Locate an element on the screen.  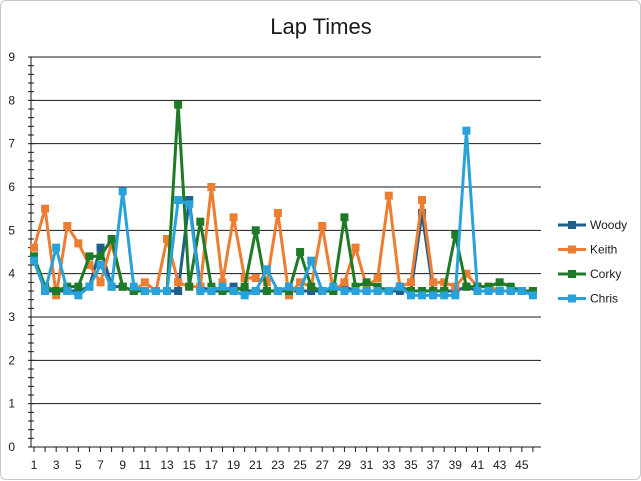
x-tick-label: 23 is located at coordinates (278, 465).